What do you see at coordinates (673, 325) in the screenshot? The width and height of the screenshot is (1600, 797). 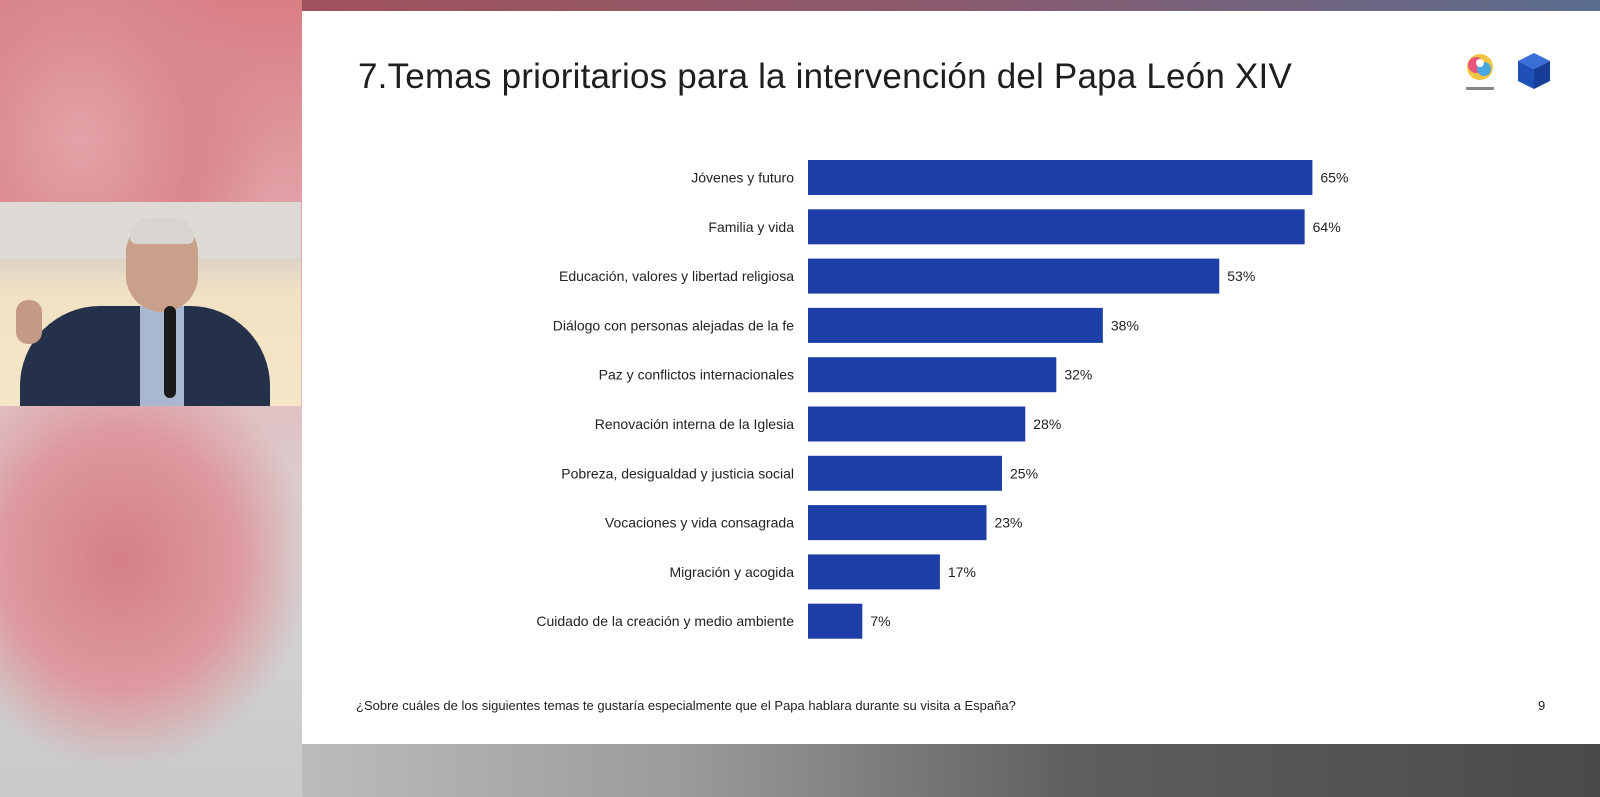 I see `category-label: Diálogo con personas alejadas de la fe` at bounding box center [673, 325].